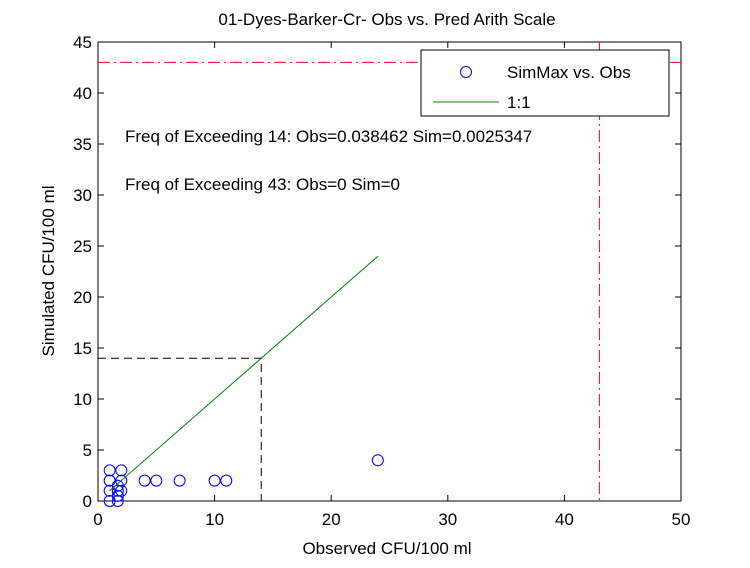  Describe the element at coordinates (87, 501) in the screenshot. I see `y-tick-label: 0` at that location.